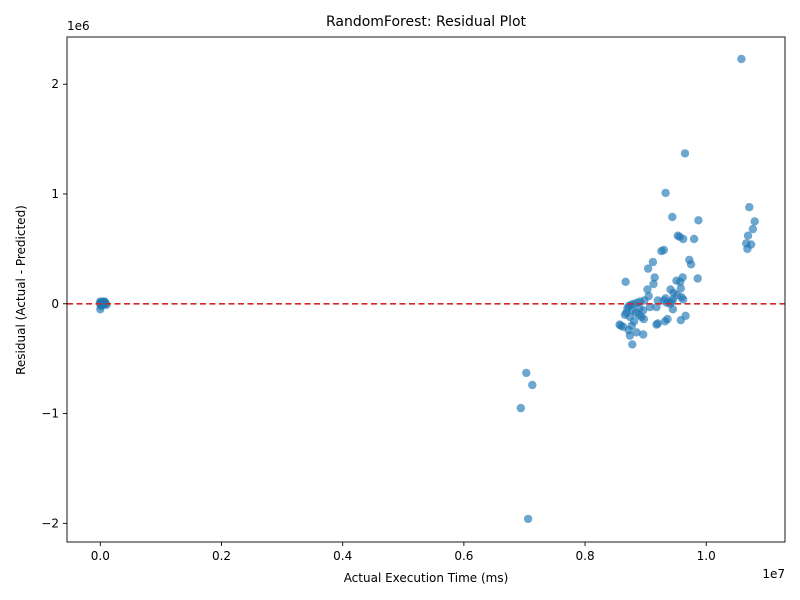  I want to click on y-tick-label: 2, so click(55, 84).